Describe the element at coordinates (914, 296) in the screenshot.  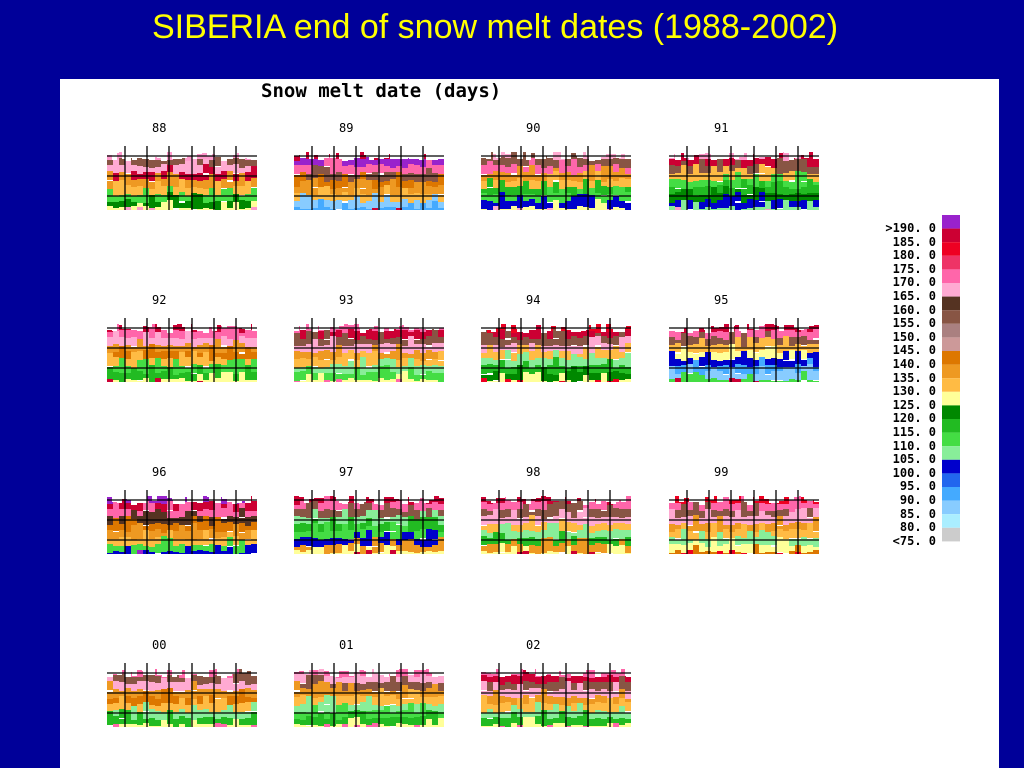
I see `legend-label: 165. 0` at that location.